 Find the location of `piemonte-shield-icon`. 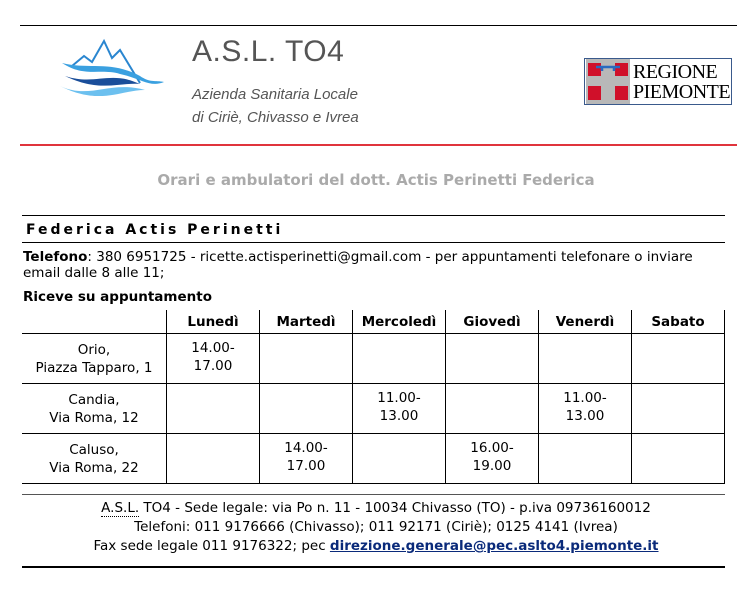

piemonte-shield-icon is located at coordinates (608, 81).